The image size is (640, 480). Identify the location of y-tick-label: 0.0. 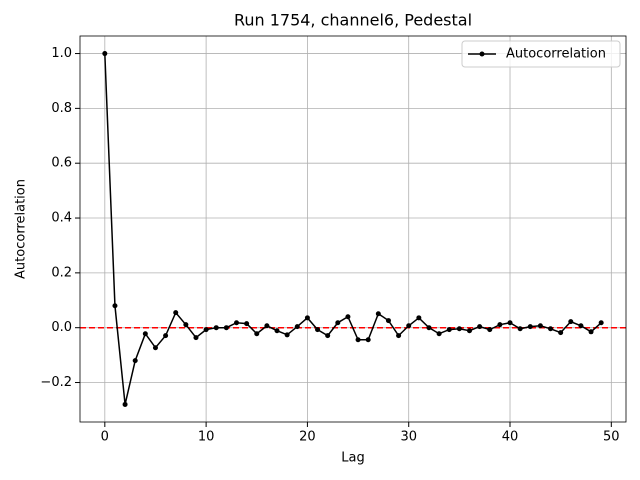
(61, 327).